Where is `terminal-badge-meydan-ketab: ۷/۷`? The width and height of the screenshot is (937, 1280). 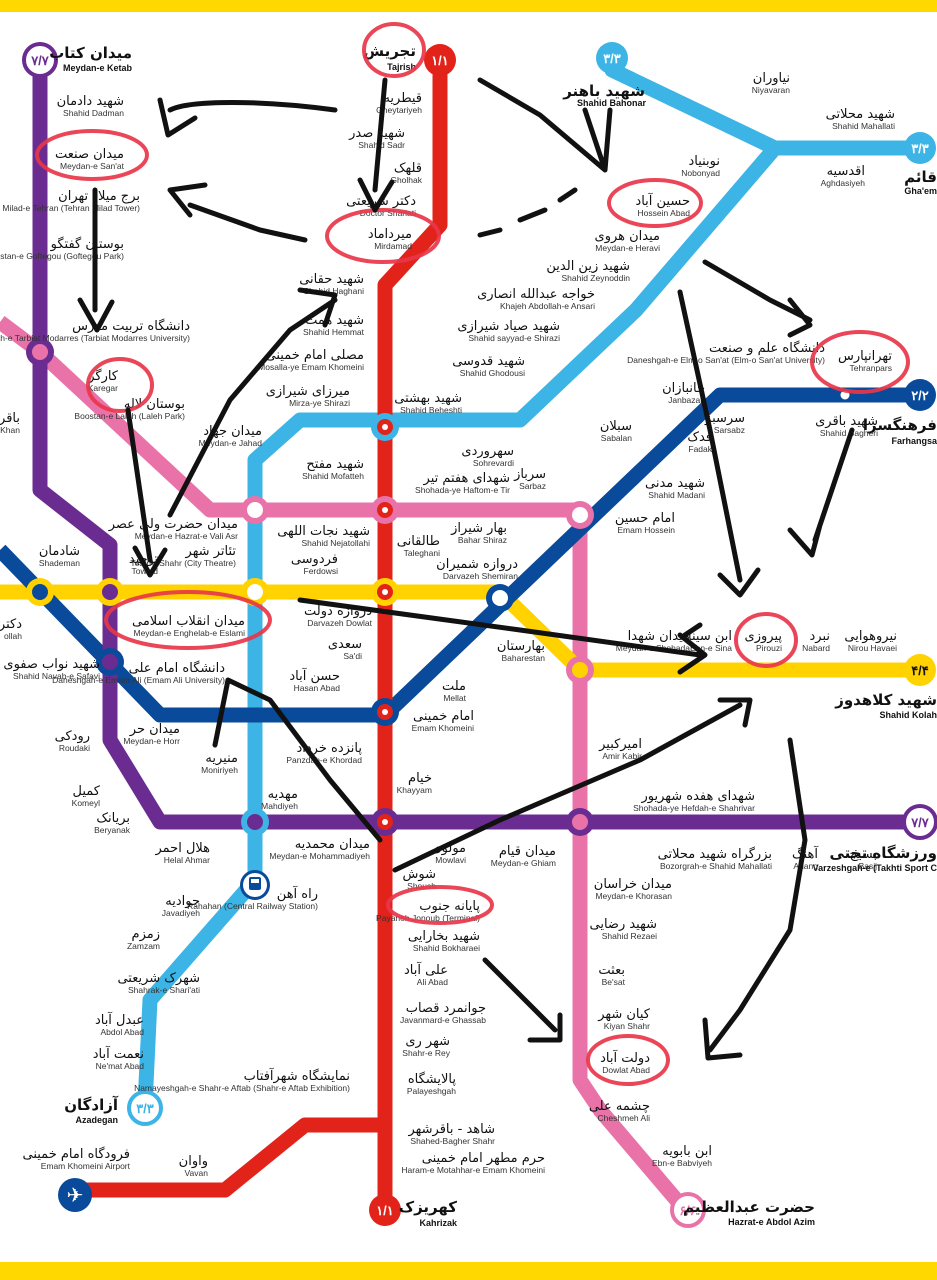 terminal-badge-meydan-ketab: ۷/۷ is located at coordinates (40, 60).